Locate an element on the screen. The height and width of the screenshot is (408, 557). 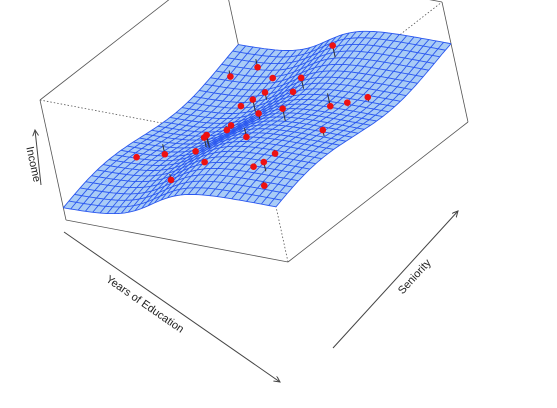
z-axis: Income is located at coordinates (33, 158).